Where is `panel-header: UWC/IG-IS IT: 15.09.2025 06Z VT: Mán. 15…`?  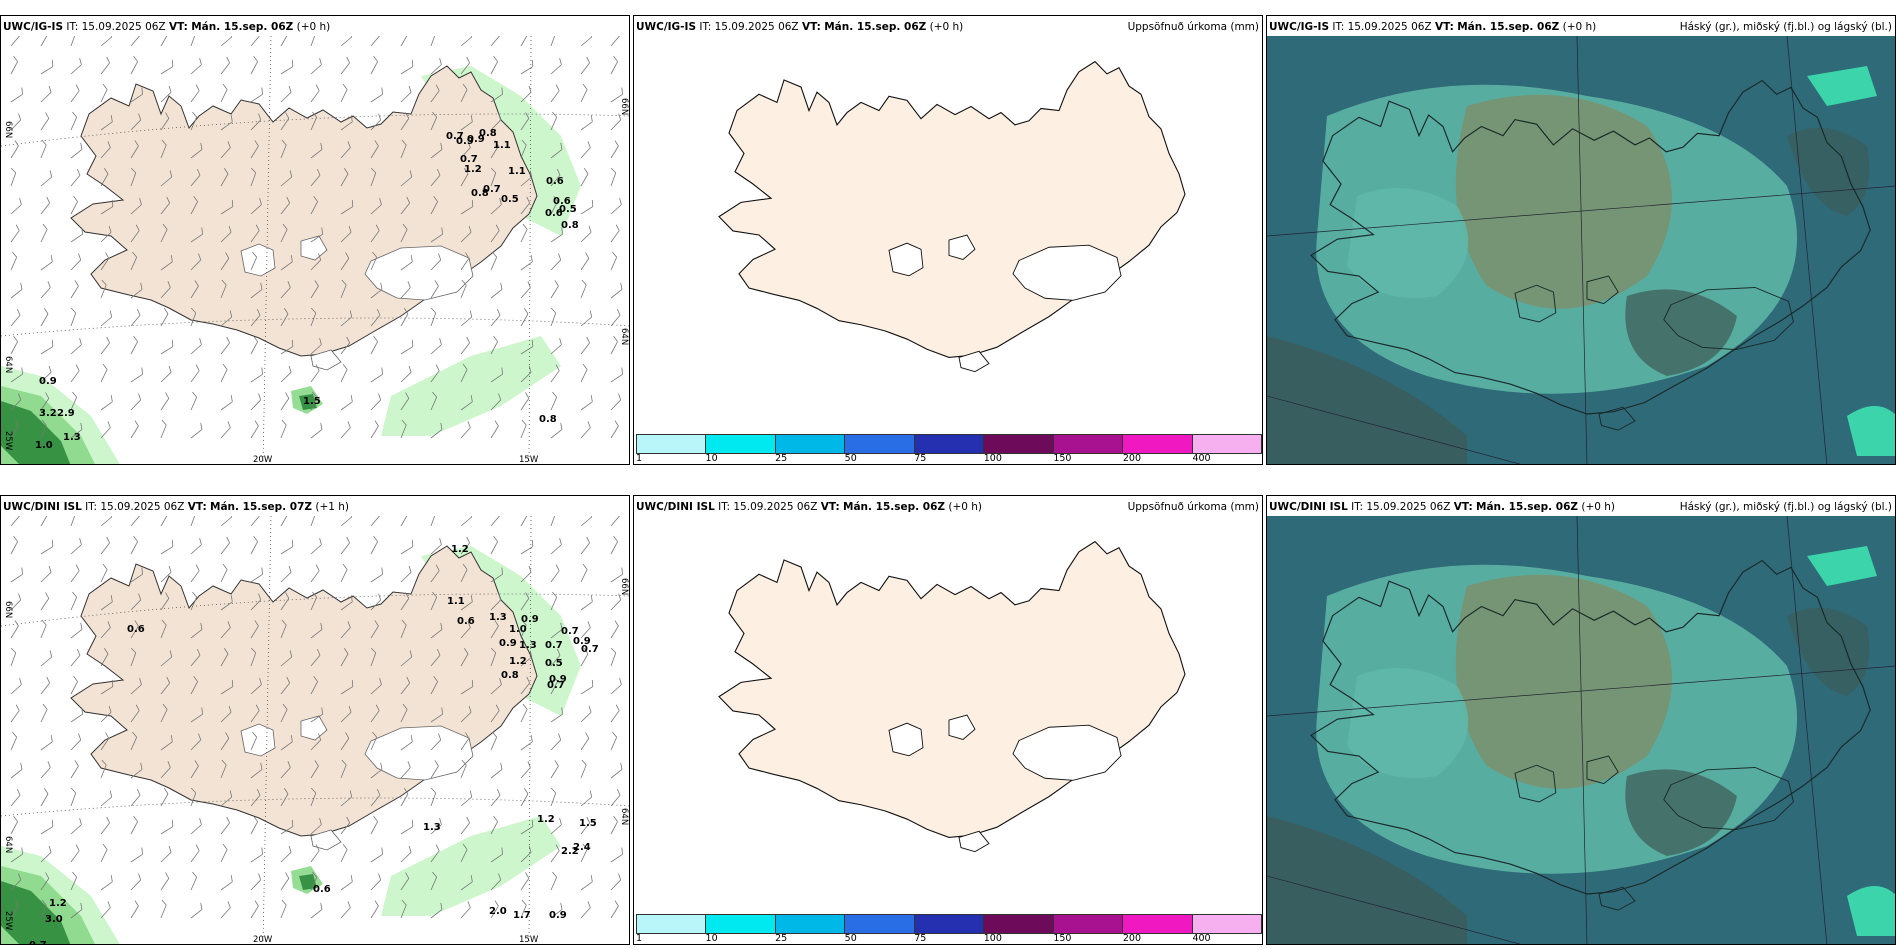
panel-header: UWC/IG-IS IT: 15.09.2025 06Z VT: Mán. 15… is located at coordinates (1581, 26).